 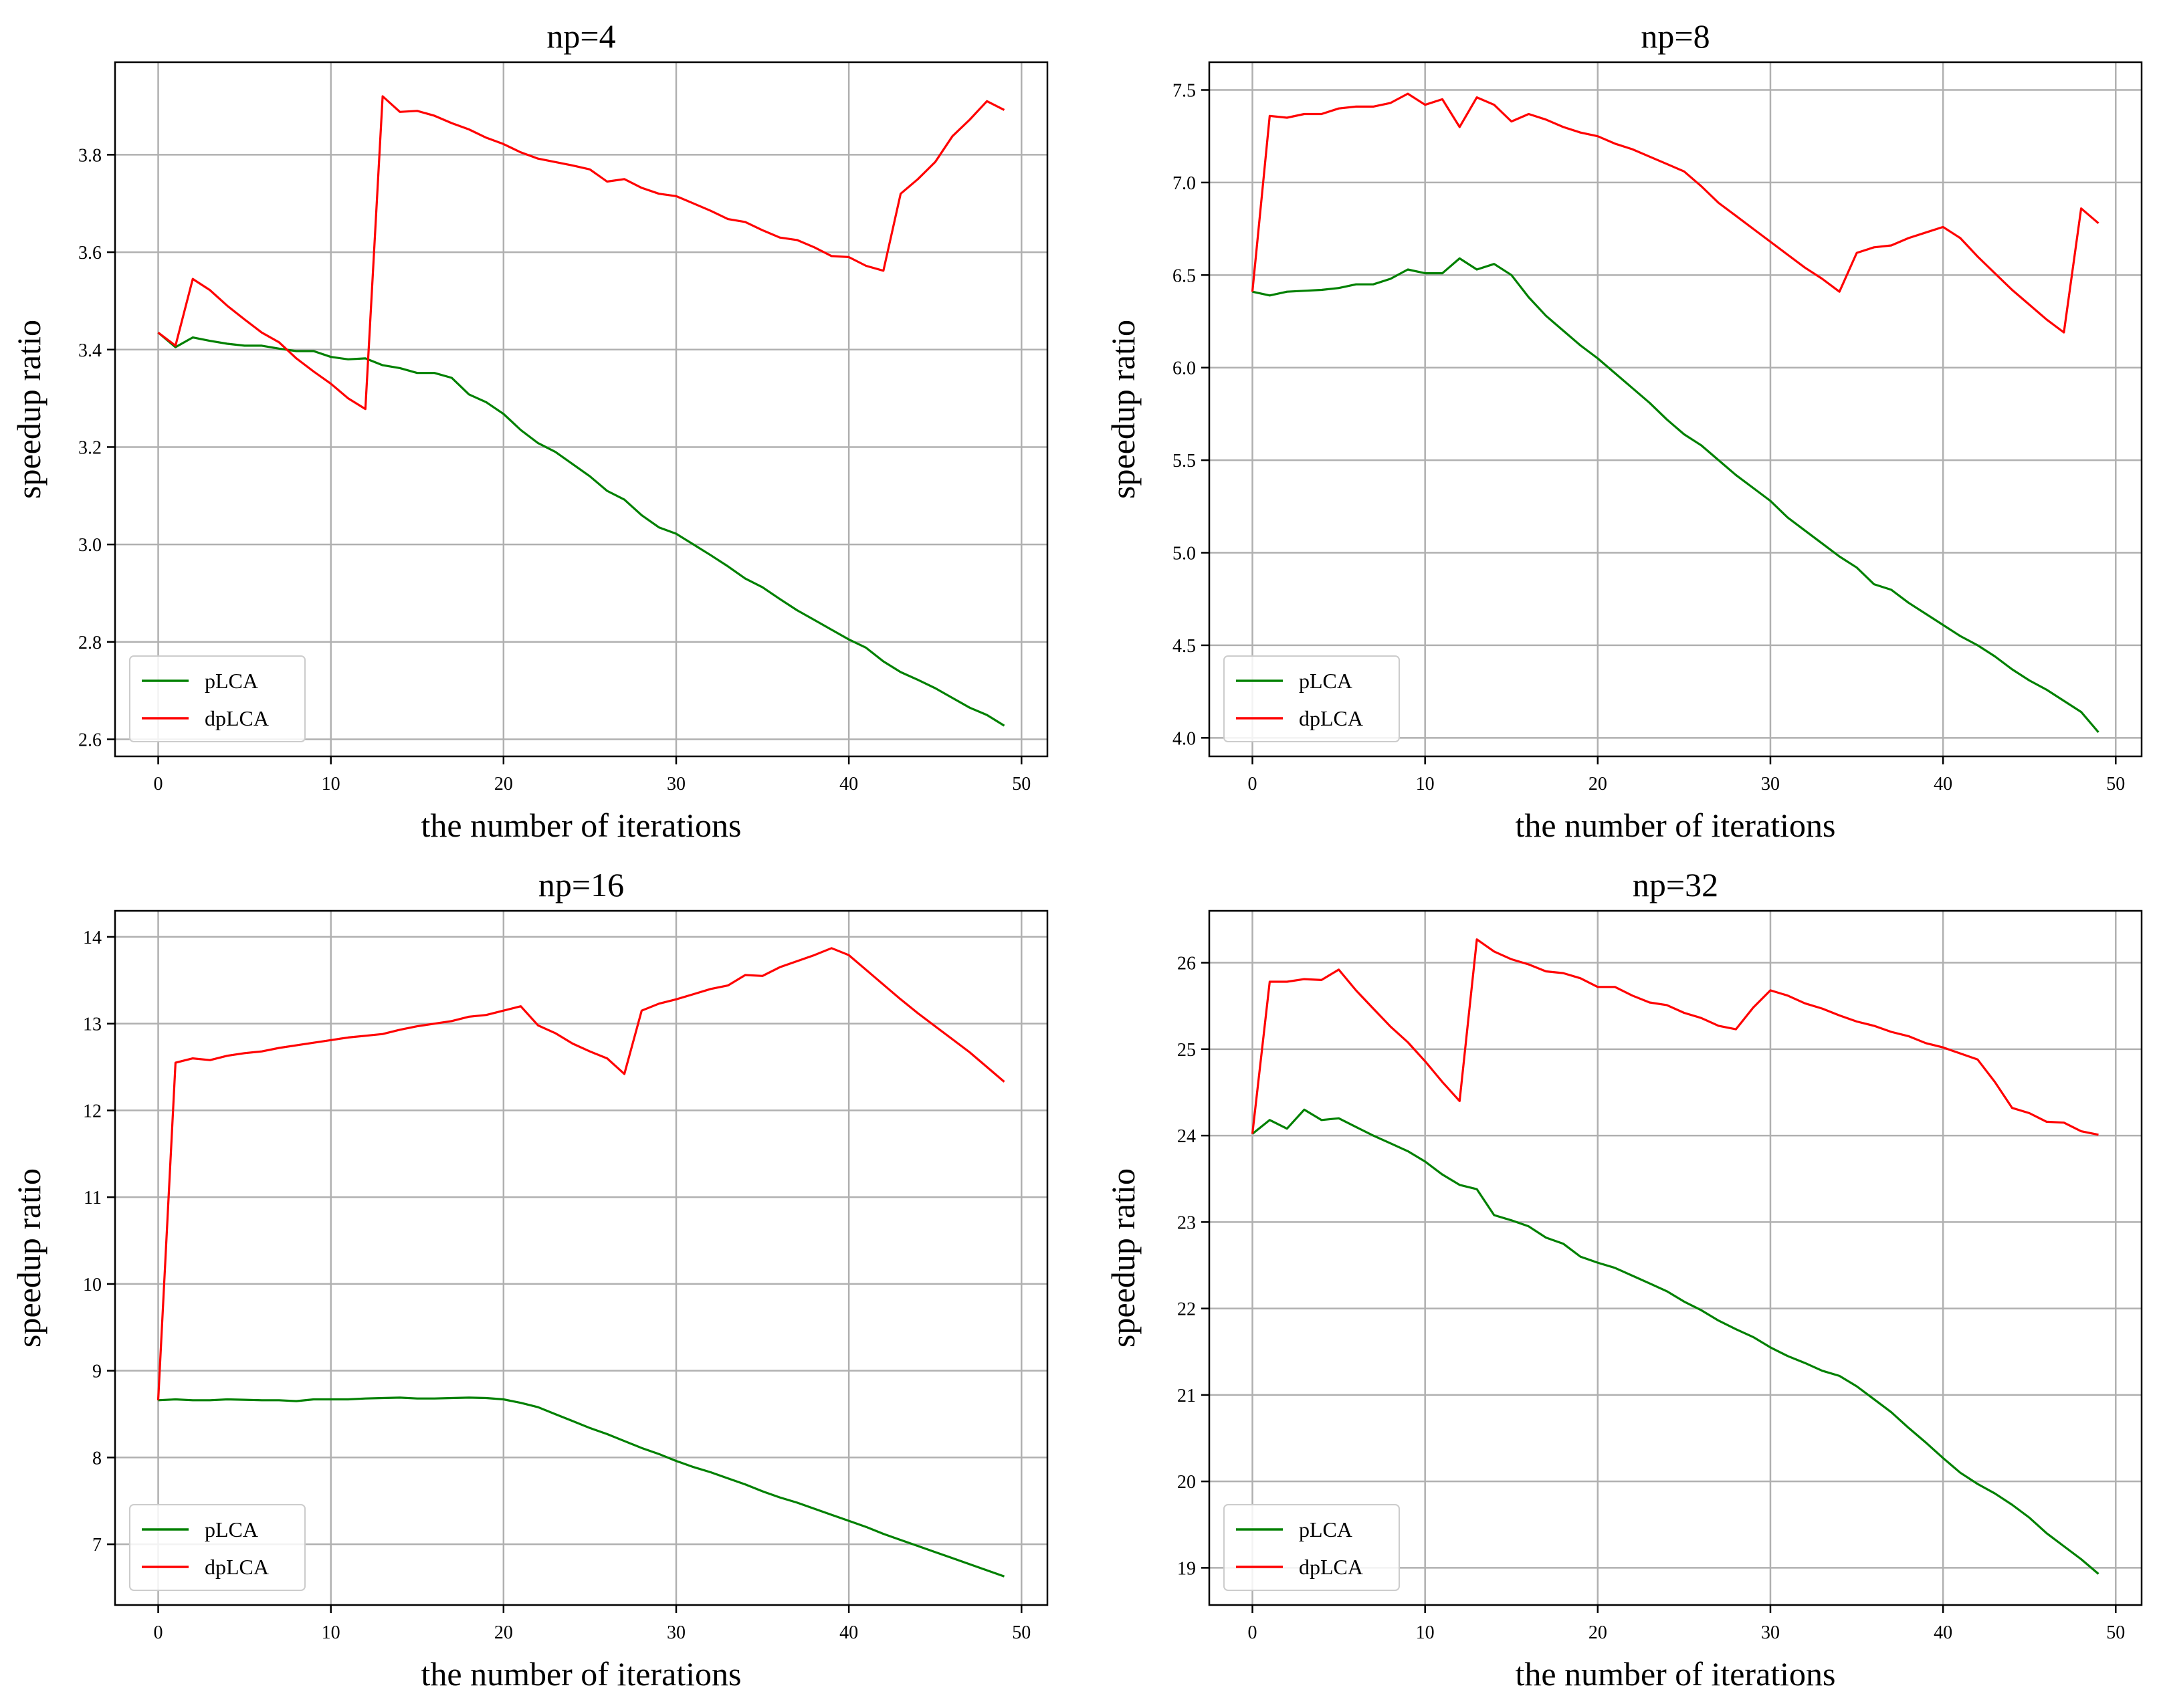 What do you see at coordinates (90, 155) in the screenshot?
I see `y-tick-label: 3.8` at bounding box center [90, 155].